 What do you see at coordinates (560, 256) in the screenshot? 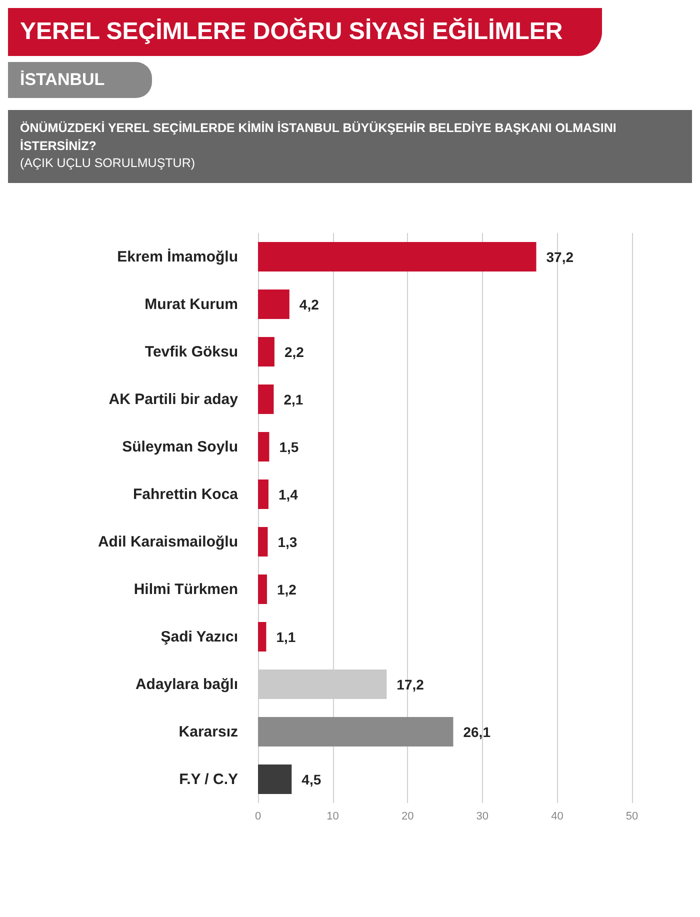
I see `data-label: 37,2` at bounding box center [560, 256].